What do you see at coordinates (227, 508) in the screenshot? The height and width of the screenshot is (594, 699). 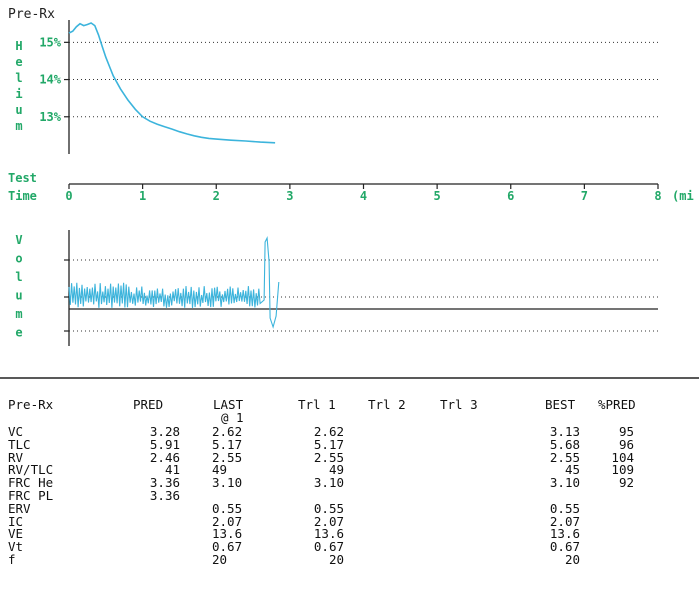 I see `cell-last: 0.55` at bounding box center [227, 508].